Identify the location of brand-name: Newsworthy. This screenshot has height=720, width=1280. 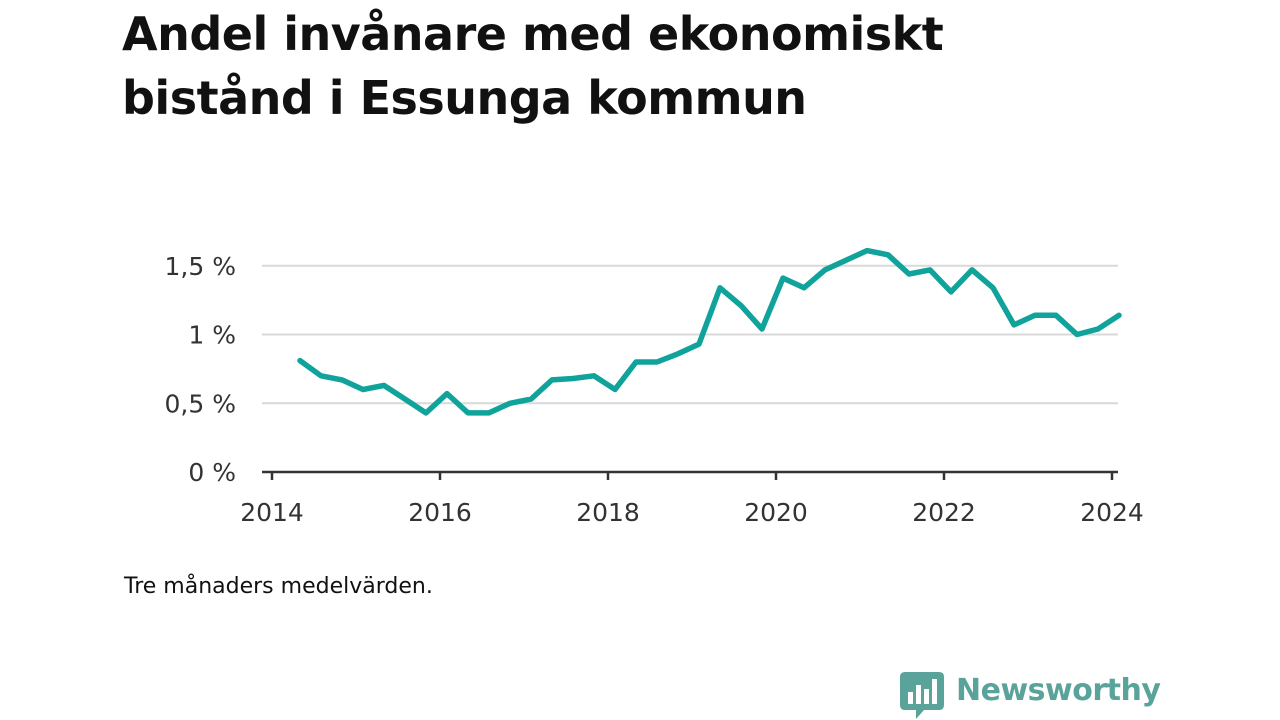
(1058, 690).